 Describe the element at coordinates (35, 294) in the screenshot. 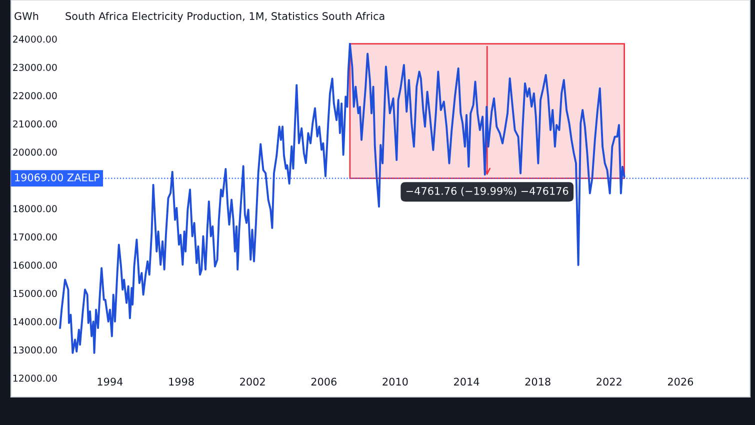

I see `y-tick-label: 15000.00` at that location.